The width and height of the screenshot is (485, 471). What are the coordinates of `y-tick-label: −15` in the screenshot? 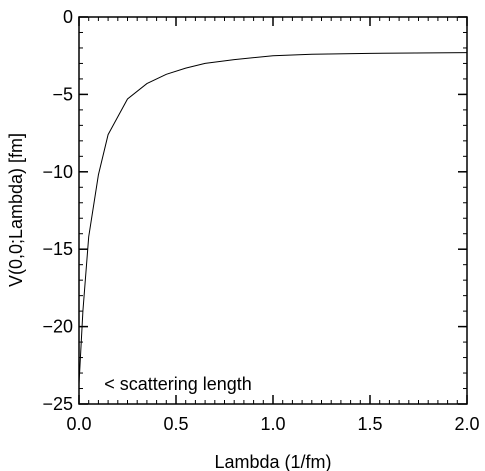 It's located at (57, 249).